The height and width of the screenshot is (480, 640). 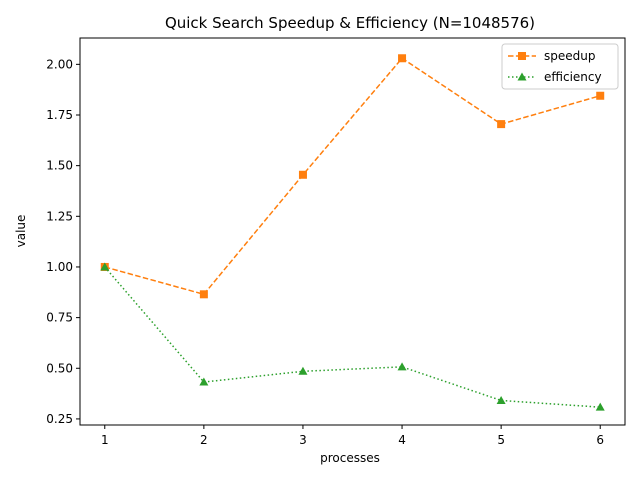 What do you see at coordinates (501, 440) in the screenshot?
I see `x-tick-label: 5` at bounding box center [501, 440].